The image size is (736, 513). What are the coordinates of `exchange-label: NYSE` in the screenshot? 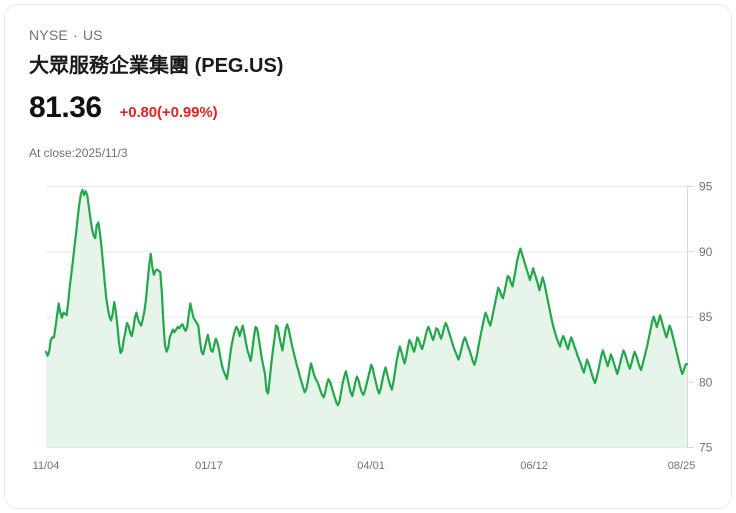 It's located at (48, 35).